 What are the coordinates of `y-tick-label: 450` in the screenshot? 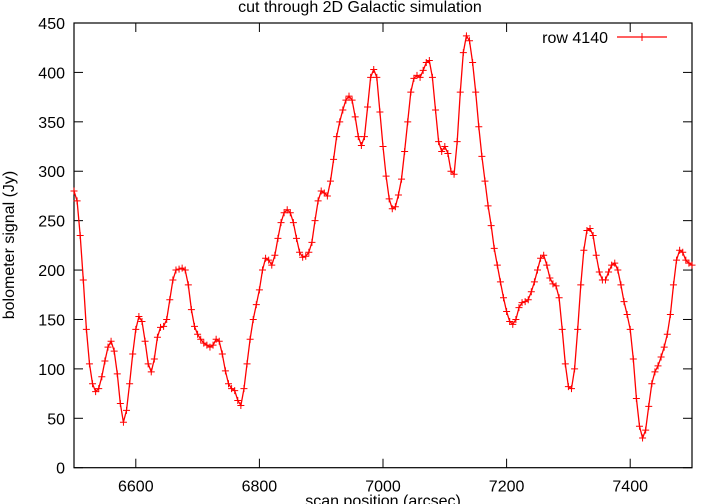 It's located at (51, 24).